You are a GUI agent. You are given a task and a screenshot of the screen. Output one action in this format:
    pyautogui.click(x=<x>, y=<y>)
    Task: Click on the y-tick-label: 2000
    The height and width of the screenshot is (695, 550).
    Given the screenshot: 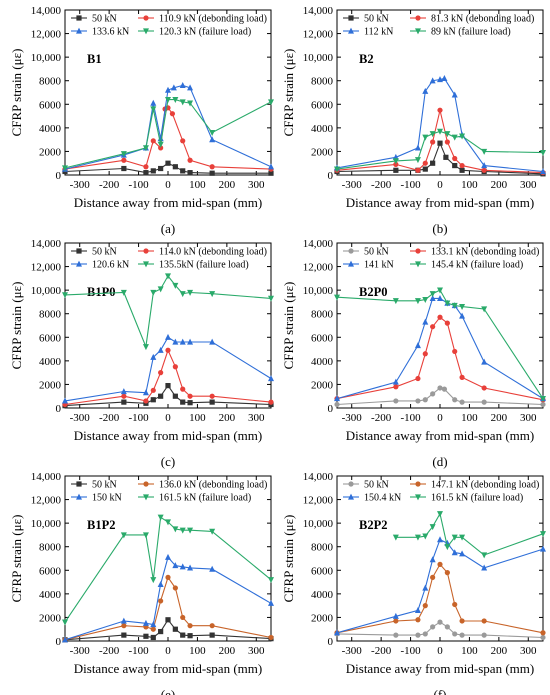 What is the action you would take?
    pyautogui.click(x=322, y=618)
    